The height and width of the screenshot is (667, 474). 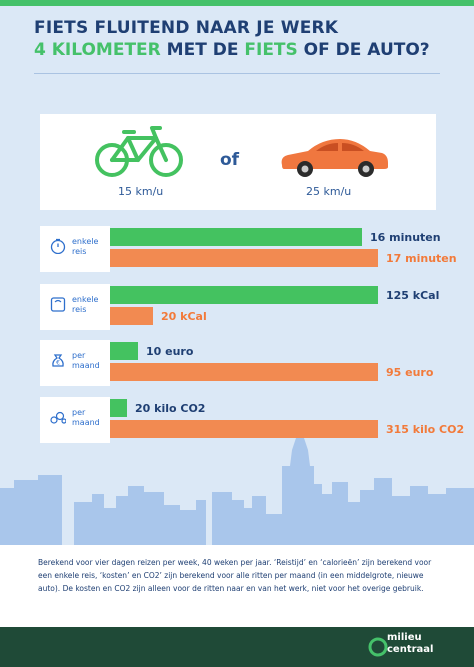 What do you see at coordinates (237, 3) in the screenshot?
I see `top-accent-bar` at bounding box center [237, 3].